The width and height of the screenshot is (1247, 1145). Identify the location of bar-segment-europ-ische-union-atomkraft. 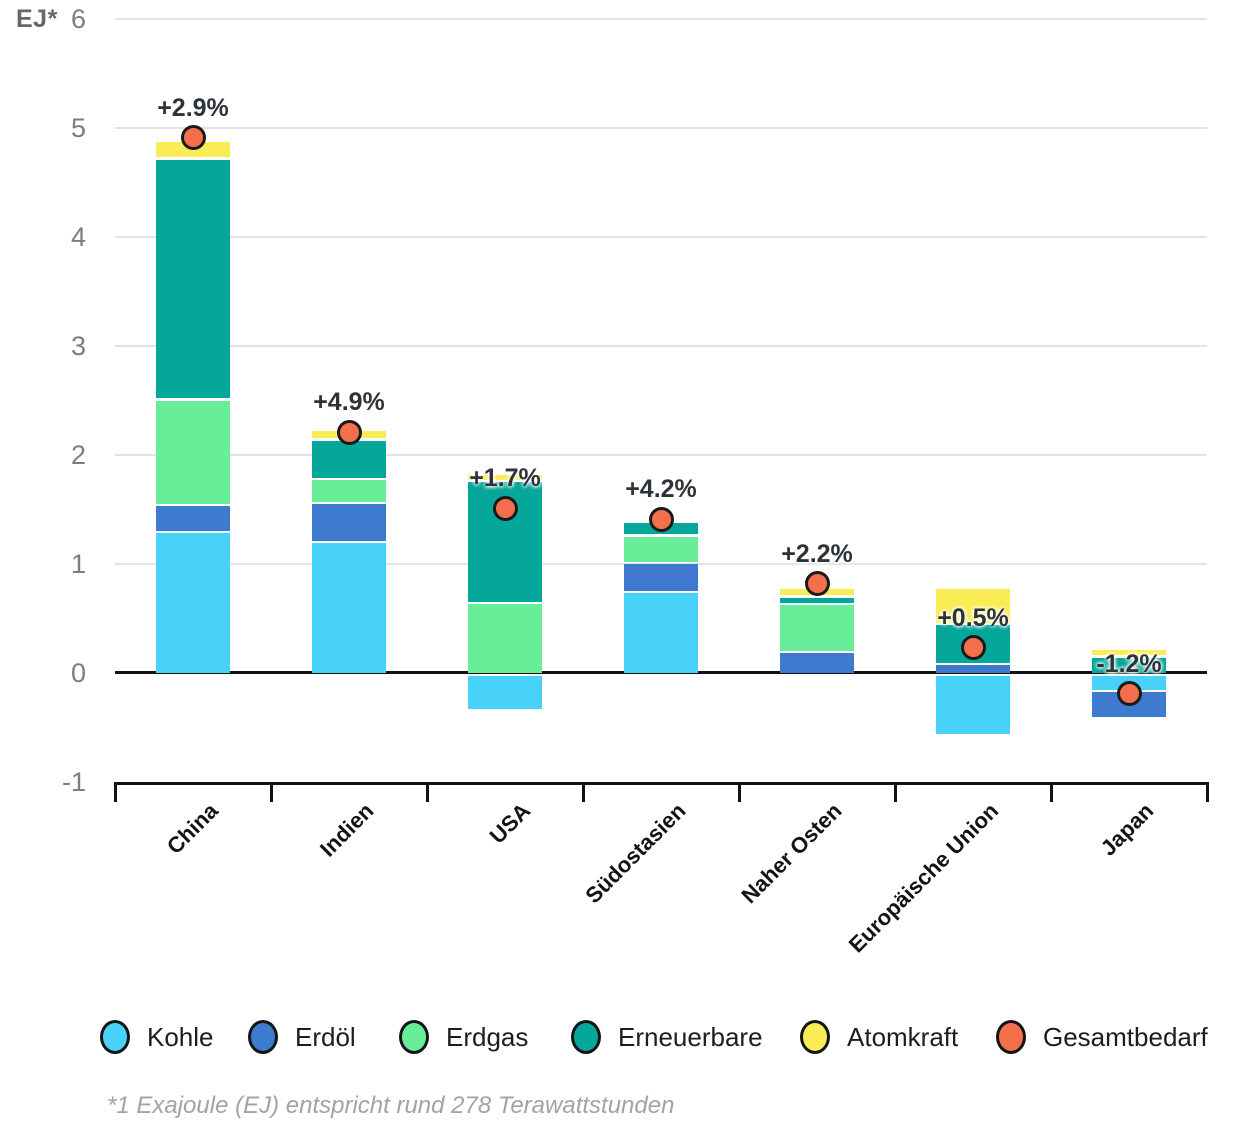
(973, 606).